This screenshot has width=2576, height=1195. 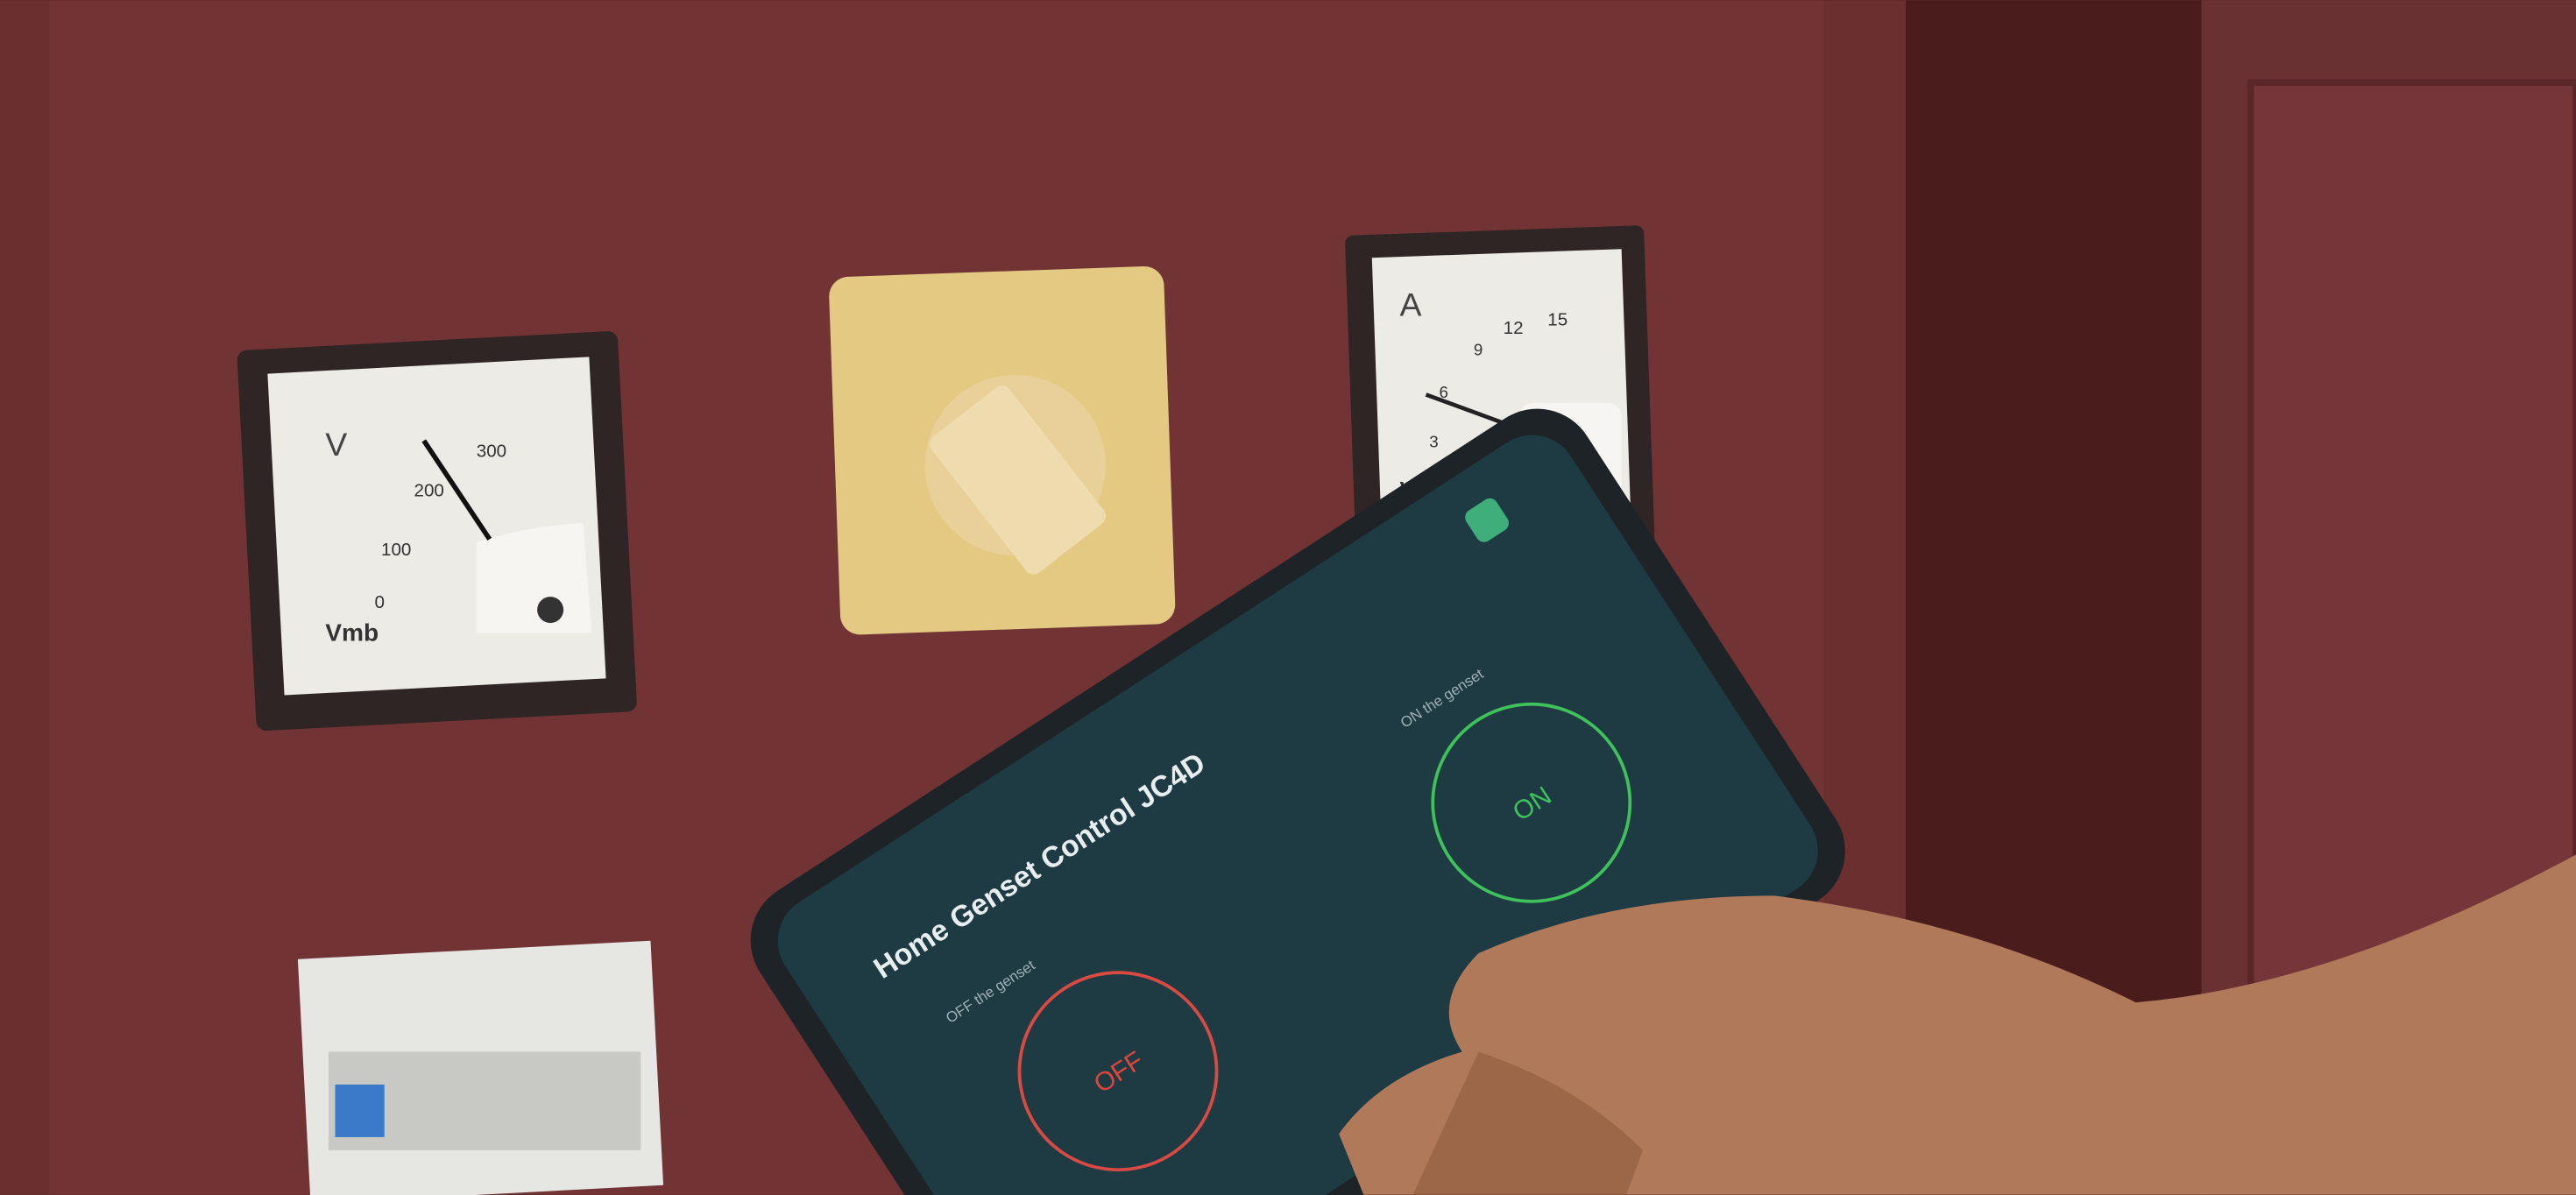 What do you see at coordinates (1514, 328) in the screenshot?
I see `scale-label: 12` at bounding box center [1514, 328].